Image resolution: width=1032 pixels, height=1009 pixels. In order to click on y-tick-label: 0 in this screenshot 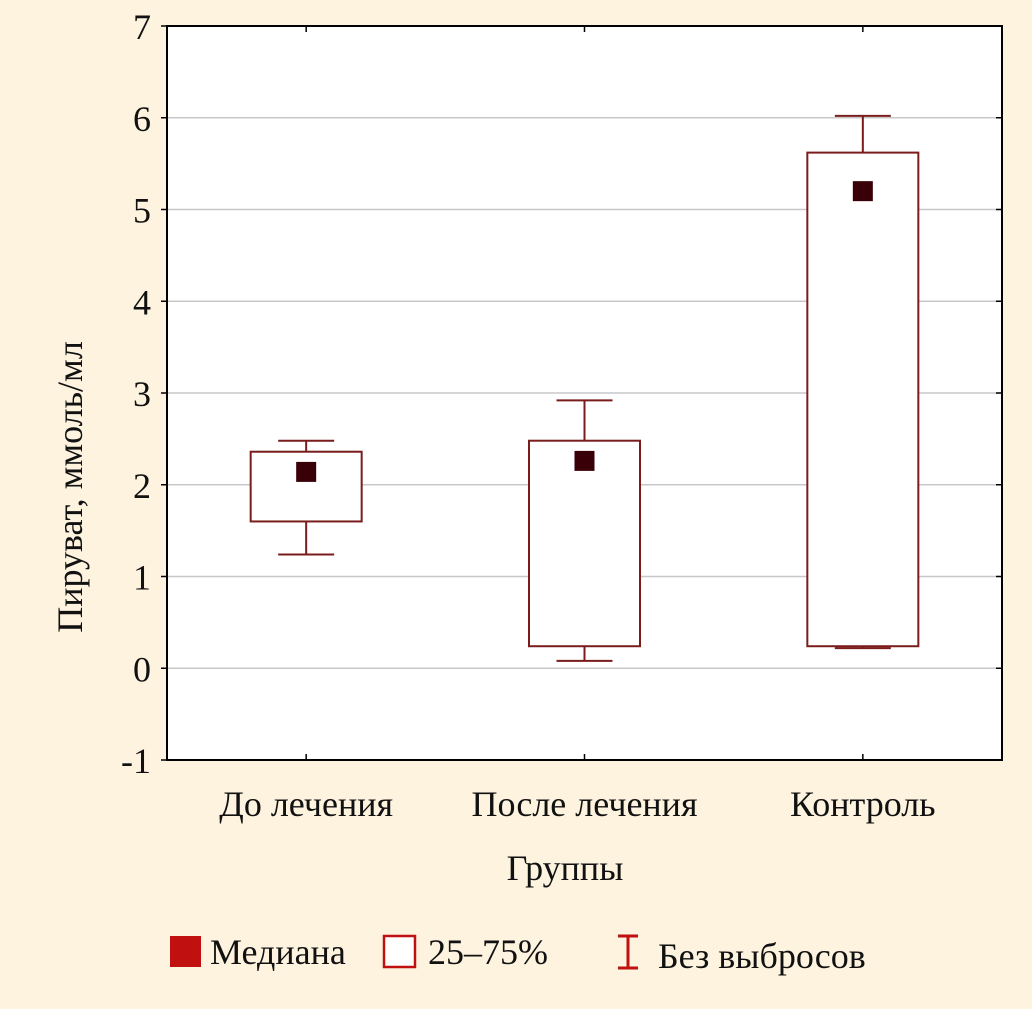, I will do `click(142, 669)`.